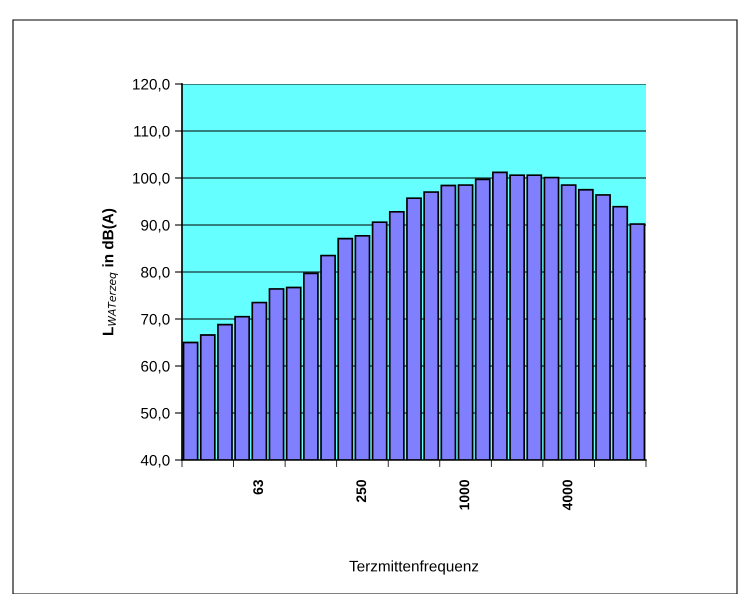 Image resolution: width=745 pixels, height=594 pixels. What do you see at coordinates (567, 495) in the screenshot?
I see `x-tick-label: 4000` at bounding box center [567, 495].